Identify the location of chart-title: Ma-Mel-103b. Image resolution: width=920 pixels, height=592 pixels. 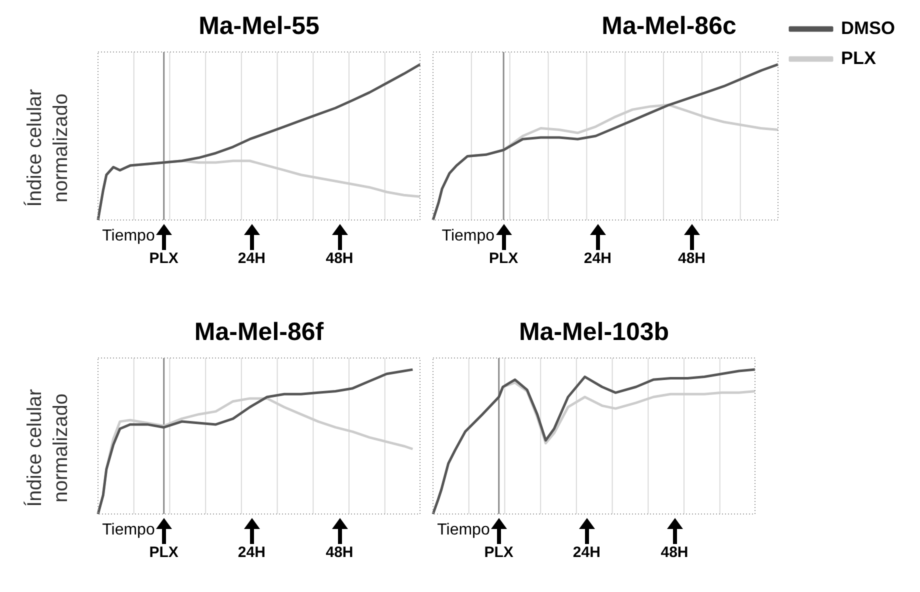
(594, 332).